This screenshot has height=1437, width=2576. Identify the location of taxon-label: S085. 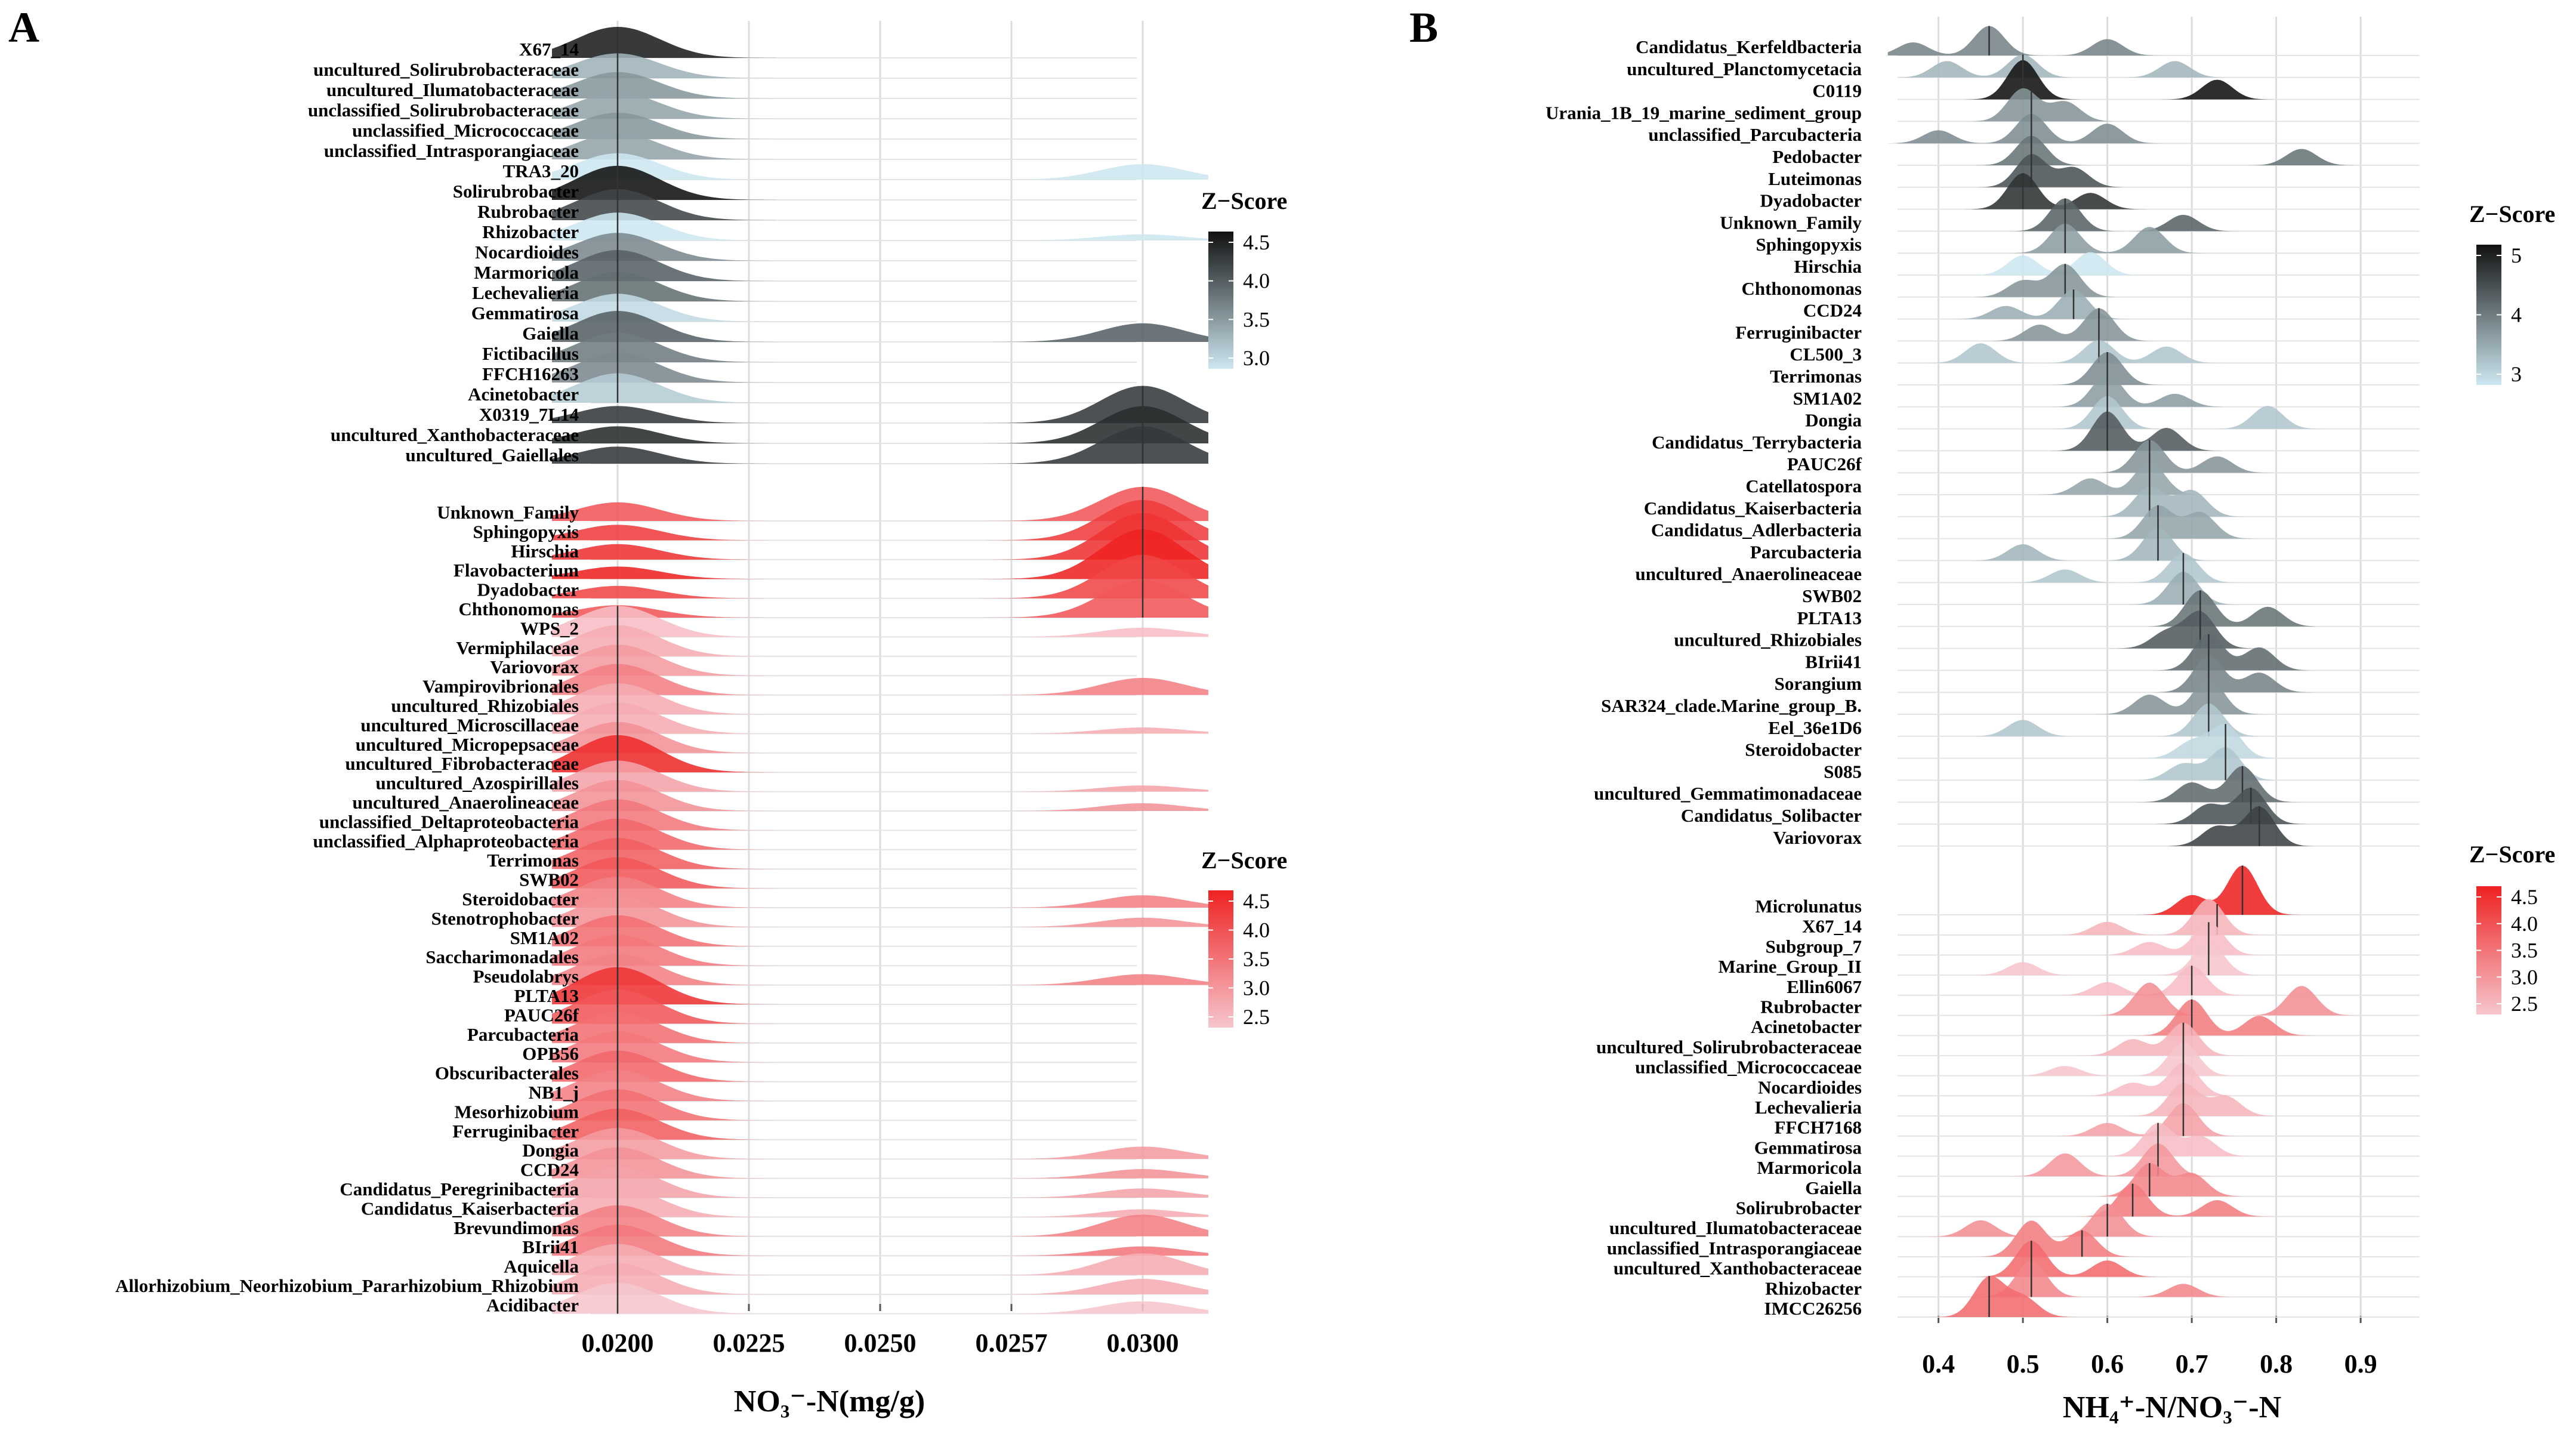
(1843, 772).